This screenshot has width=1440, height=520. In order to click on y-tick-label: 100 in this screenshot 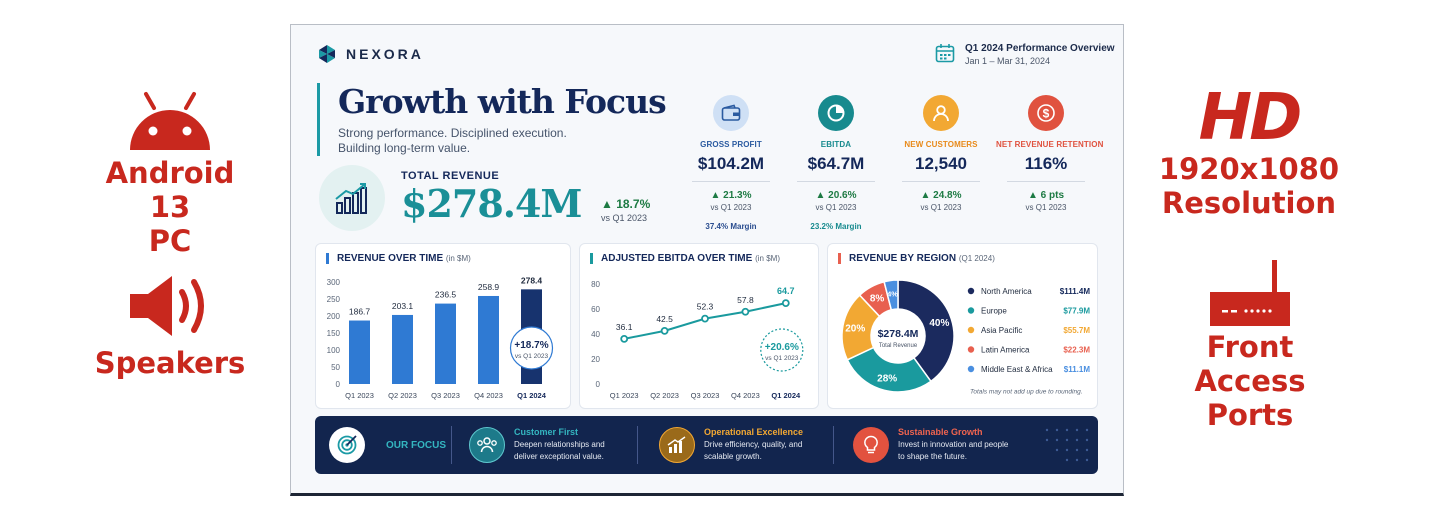, I will do `click(334, 350)`.